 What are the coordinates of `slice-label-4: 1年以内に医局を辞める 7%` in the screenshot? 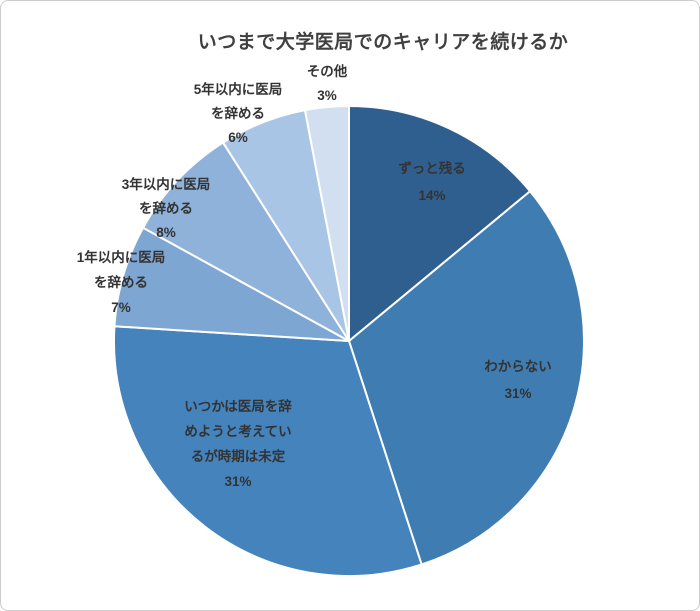 It's located at (121, 282).